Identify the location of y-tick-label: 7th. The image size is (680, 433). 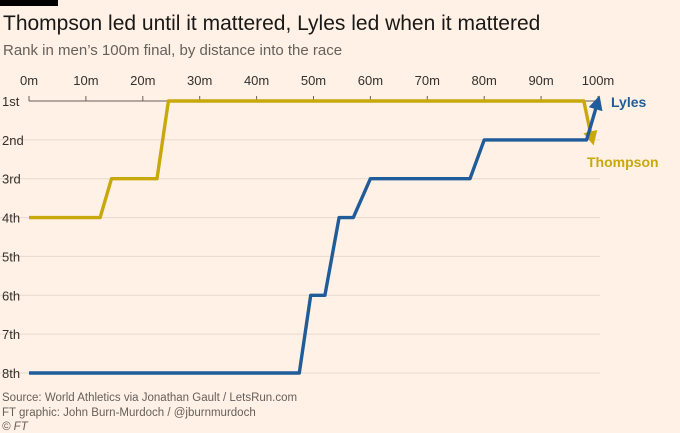
(11, 334).